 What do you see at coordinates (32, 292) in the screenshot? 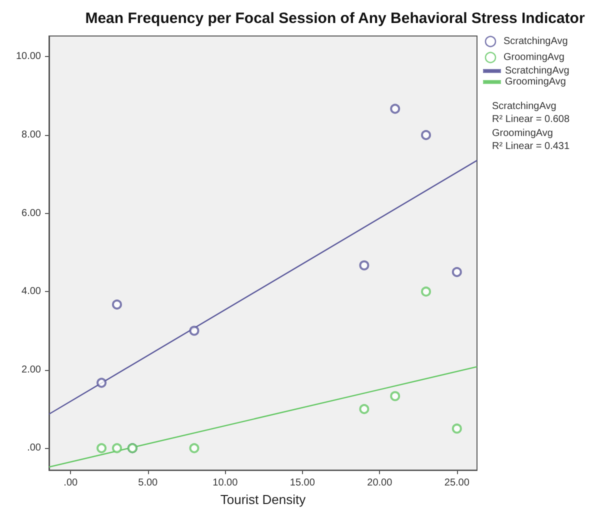
I see `y-tick-label: 4.00` at bounding box center [32, 292].